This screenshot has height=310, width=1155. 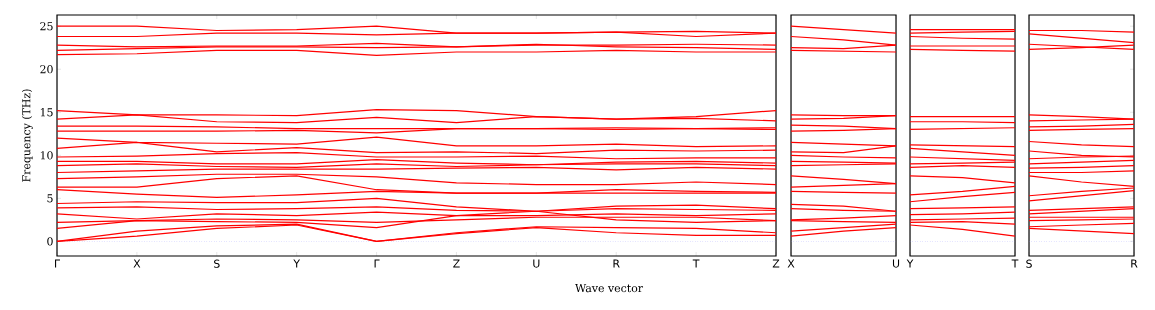 What do you see at coordinates (46, 69) in the screenshot?
I see `y-tick-label: 20` at bounding box center [46, 69].